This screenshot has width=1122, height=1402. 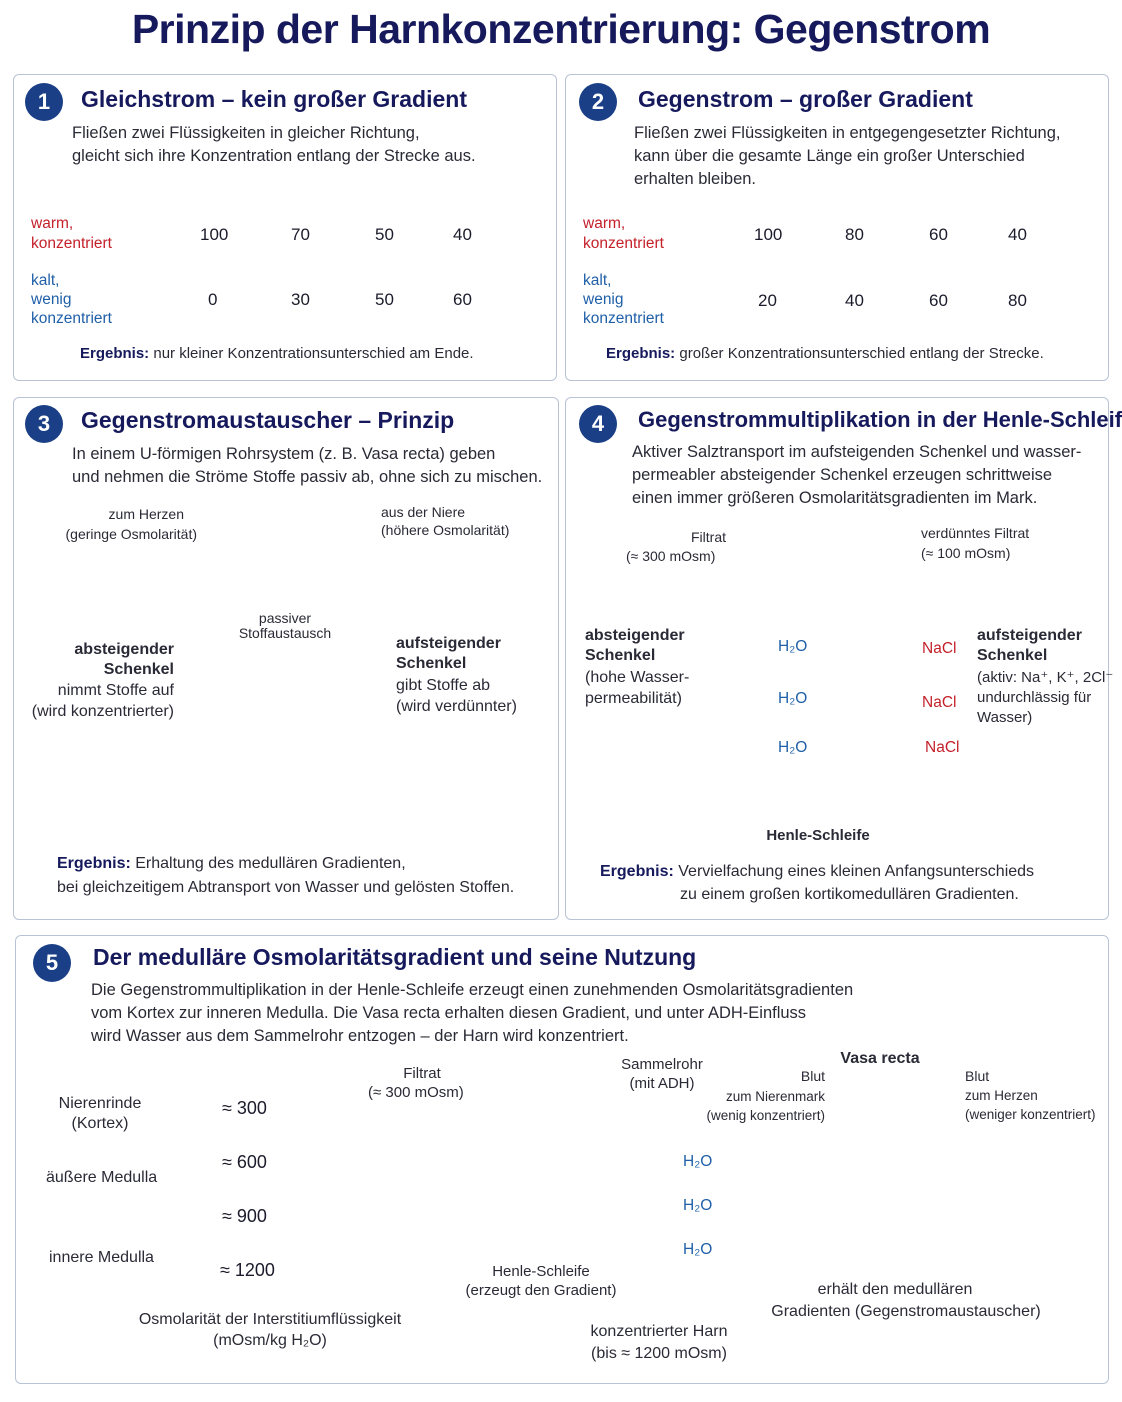 I want to click on p5-blood-out-label-1: Blut, so click(x=977, y=1076).